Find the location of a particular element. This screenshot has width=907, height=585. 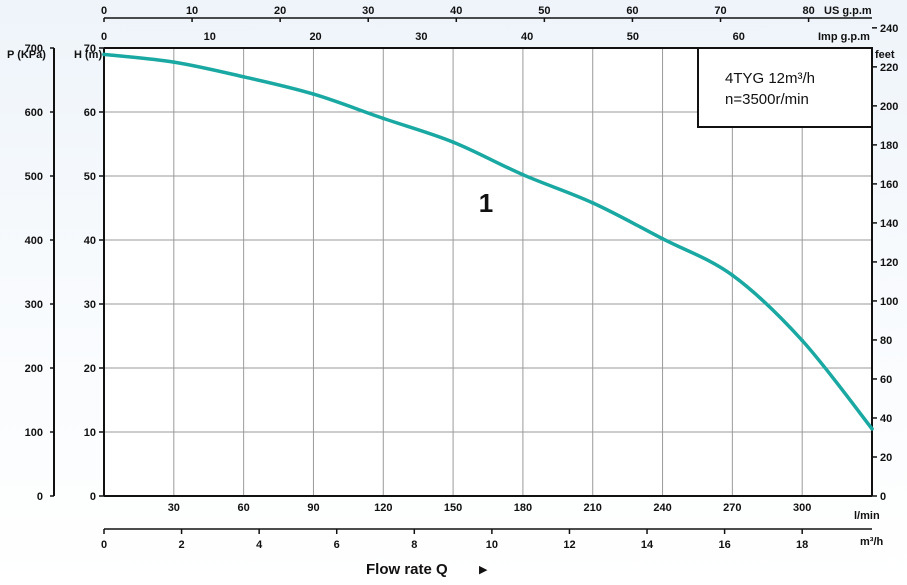

usgpm-tick-label: 80 is located at coordinates (808, 11).